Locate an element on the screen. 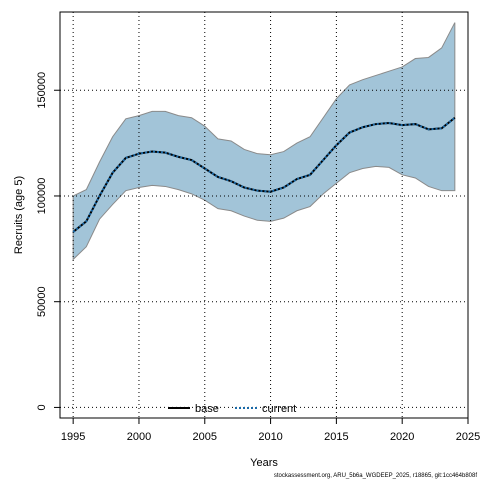 The width and height of the screenshot is (480, 480). legend-label-current: current is located at coordinates (279, 409).